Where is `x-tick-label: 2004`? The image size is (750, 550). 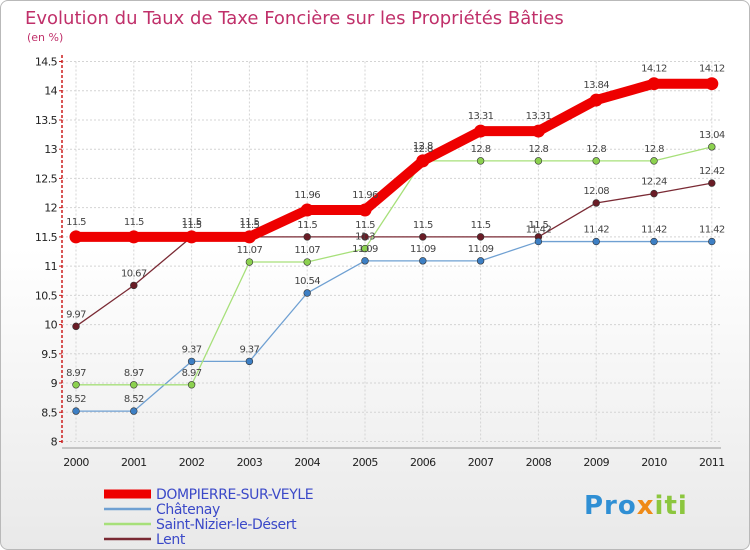
x-tick-label: 2004 is located at coordinates (307, 462).